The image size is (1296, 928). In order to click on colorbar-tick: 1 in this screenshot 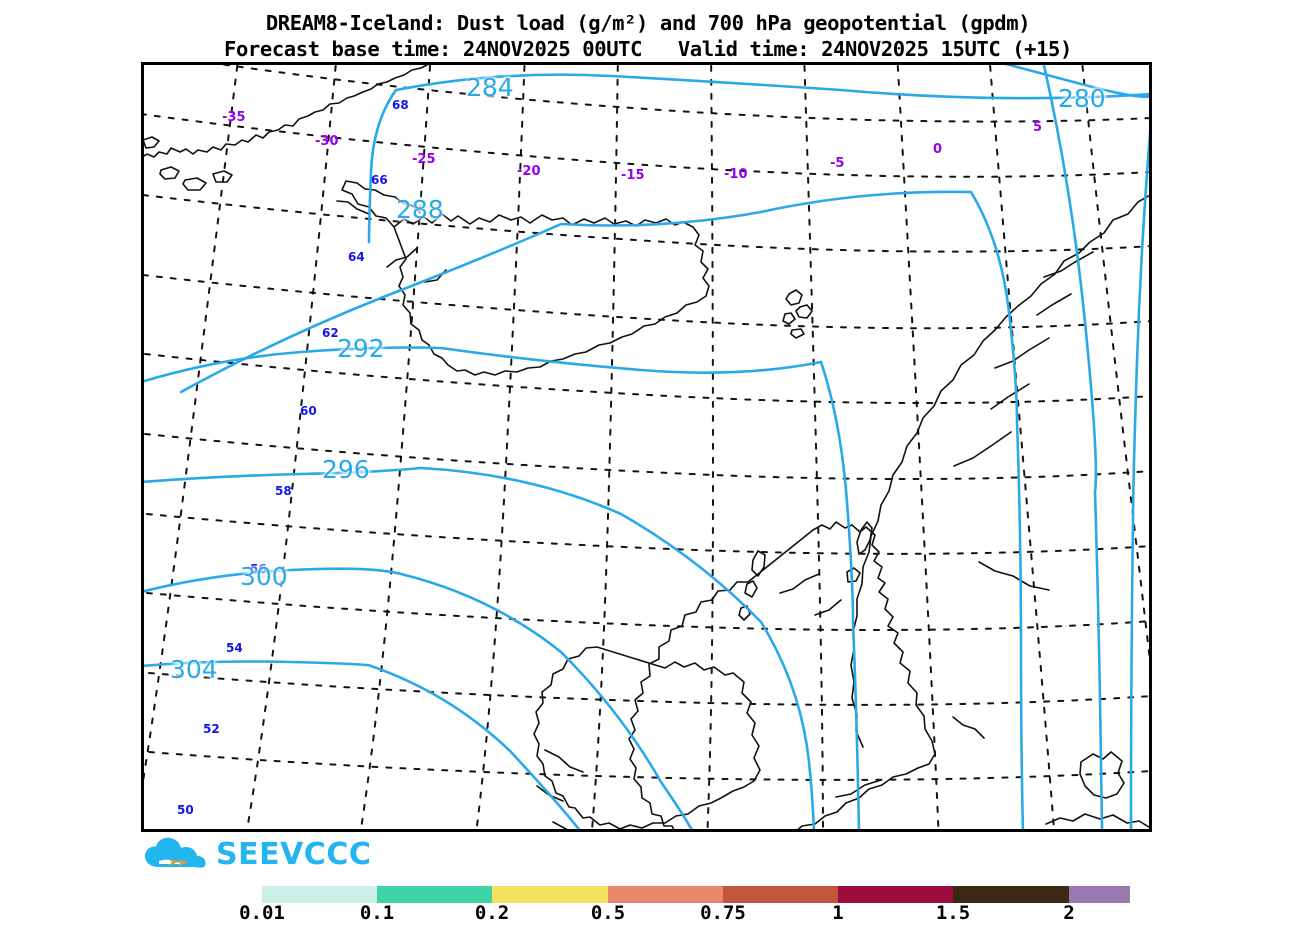, I will do `click(838, 913)`.